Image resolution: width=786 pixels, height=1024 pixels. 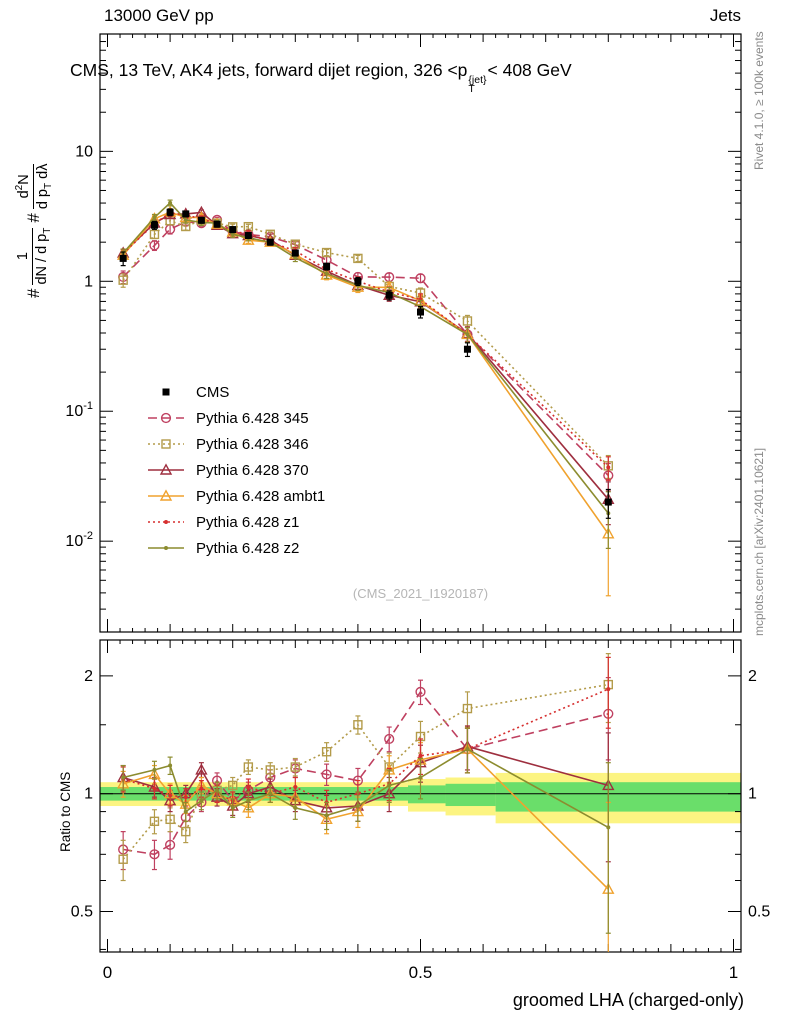 I want to click on legend-item: Pythia 6.428 370, so click(x=235, y=470).